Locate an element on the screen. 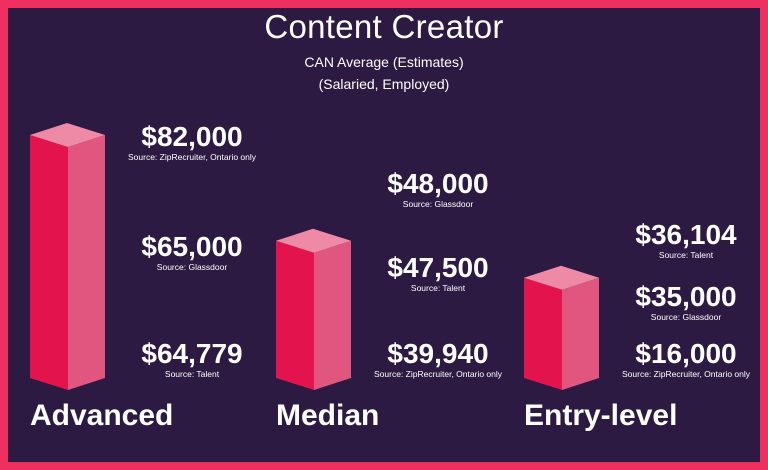 Image resolution: width=768 pixels, height=470 pixels. data-label: $35,000 is located at coordinates (685, 296).